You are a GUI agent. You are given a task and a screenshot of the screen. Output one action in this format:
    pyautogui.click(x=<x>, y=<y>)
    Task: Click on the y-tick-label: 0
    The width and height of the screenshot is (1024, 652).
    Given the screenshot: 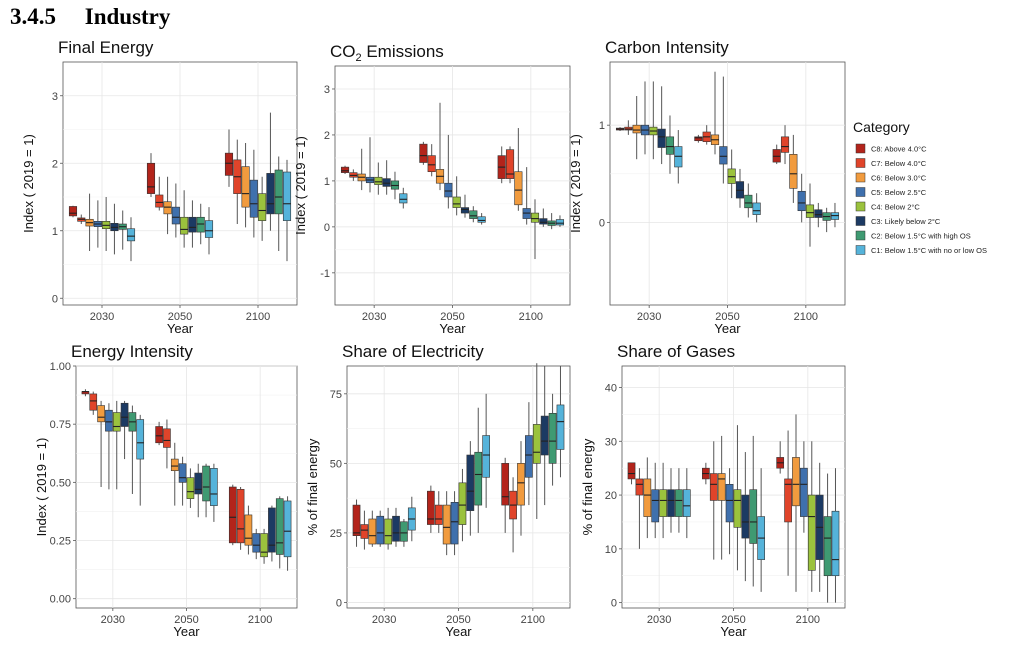 What is the action you would take?
    pyautogui.click(x=55, y=299)
    